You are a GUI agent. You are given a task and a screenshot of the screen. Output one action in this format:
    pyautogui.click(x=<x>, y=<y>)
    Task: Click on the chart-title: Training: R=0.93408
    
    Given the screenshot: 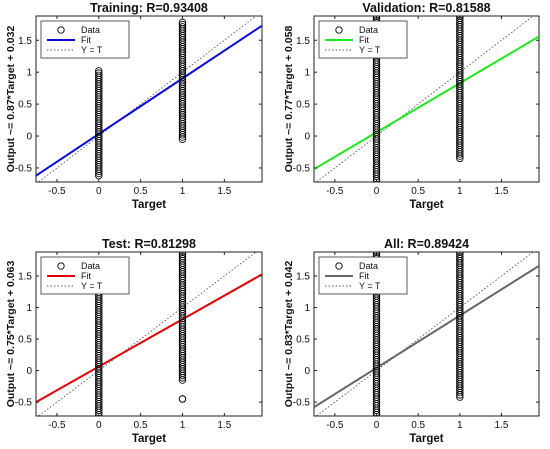 What is the action you would take?
    pyautogui.click(x=149, y=8)
    